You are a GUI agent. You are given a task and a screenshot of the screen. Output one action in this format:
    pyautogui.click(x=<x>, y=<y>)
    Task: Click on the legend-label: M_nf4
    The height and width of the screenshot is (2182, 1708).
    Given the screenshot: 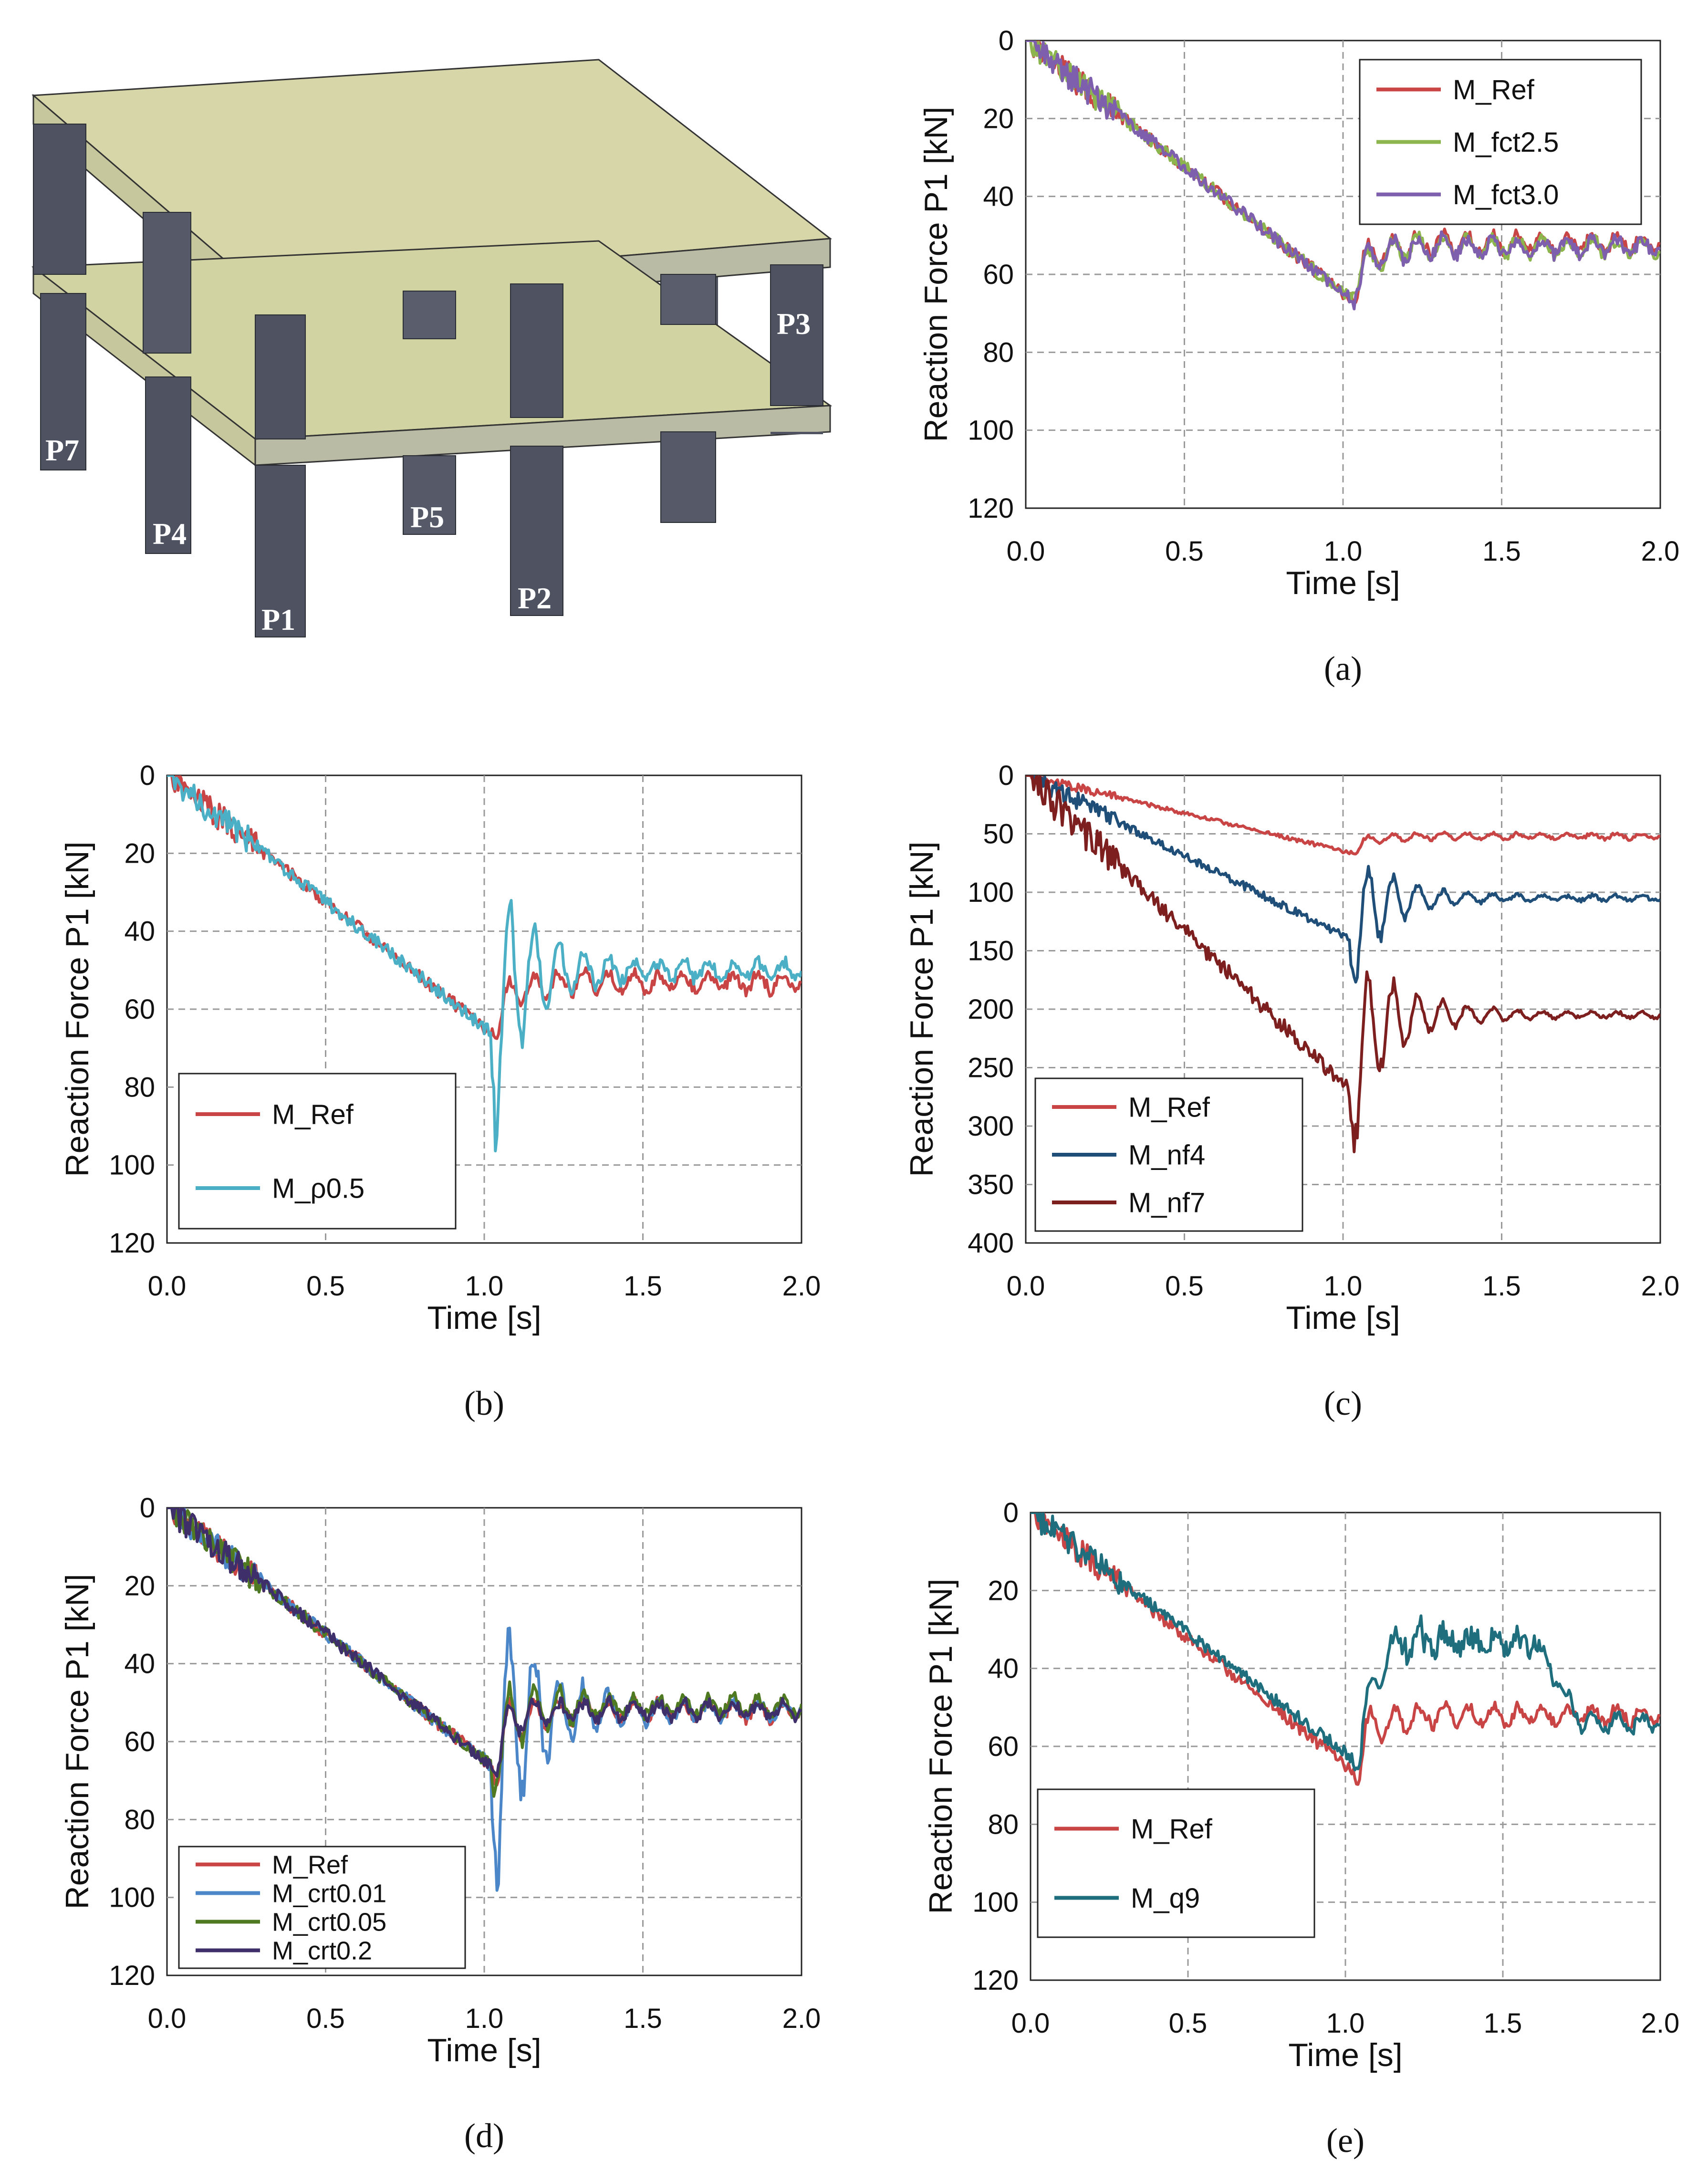 What is the action you would take?
    pyautogui.click(x=1166, y=1154)
    